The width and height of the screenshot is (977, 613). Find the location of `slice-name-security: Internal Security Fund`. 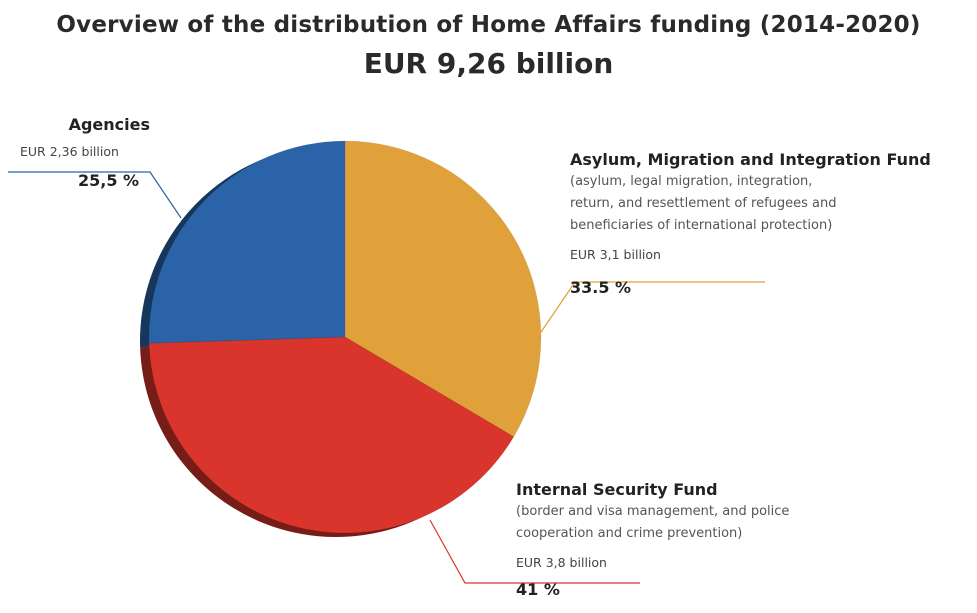

slice-name-security: Internal Security Fund is located at coordinates (617, 489).